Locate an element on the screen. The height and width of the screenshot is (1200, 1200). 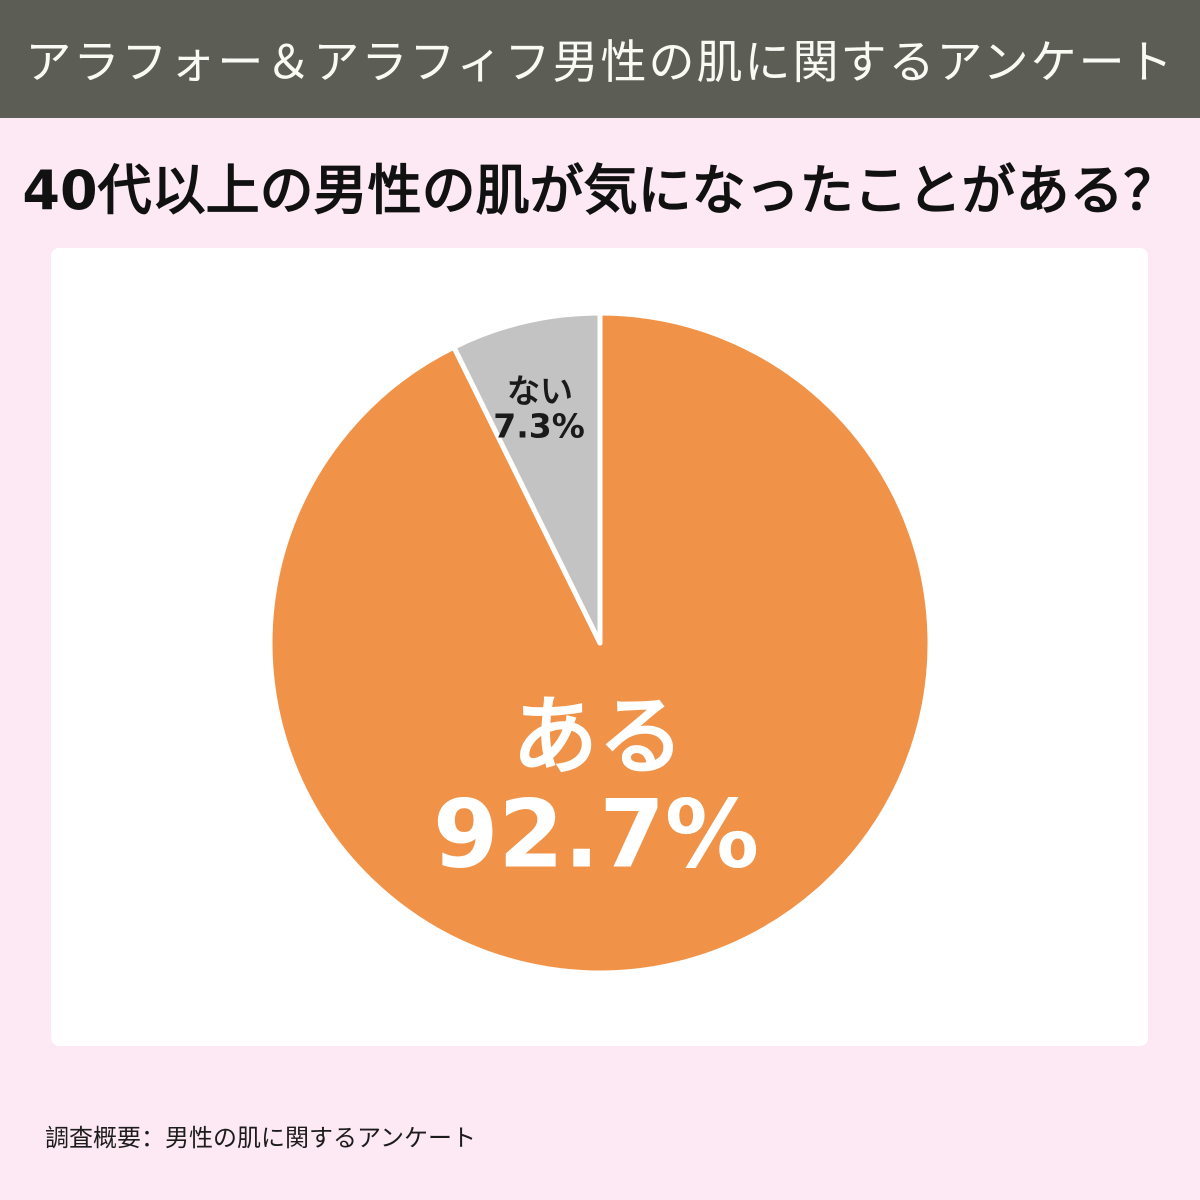
question-title: 40代以上の男性の肌が気になったことがある？ is located at coordinates (600, 190).